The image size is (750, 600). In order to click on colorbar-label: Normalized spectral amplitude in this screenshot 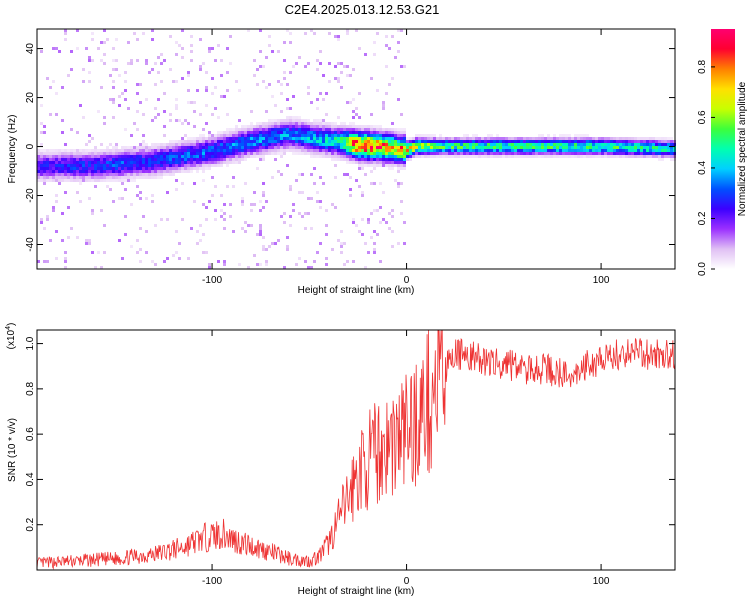, I will do `click(742, 148)`.